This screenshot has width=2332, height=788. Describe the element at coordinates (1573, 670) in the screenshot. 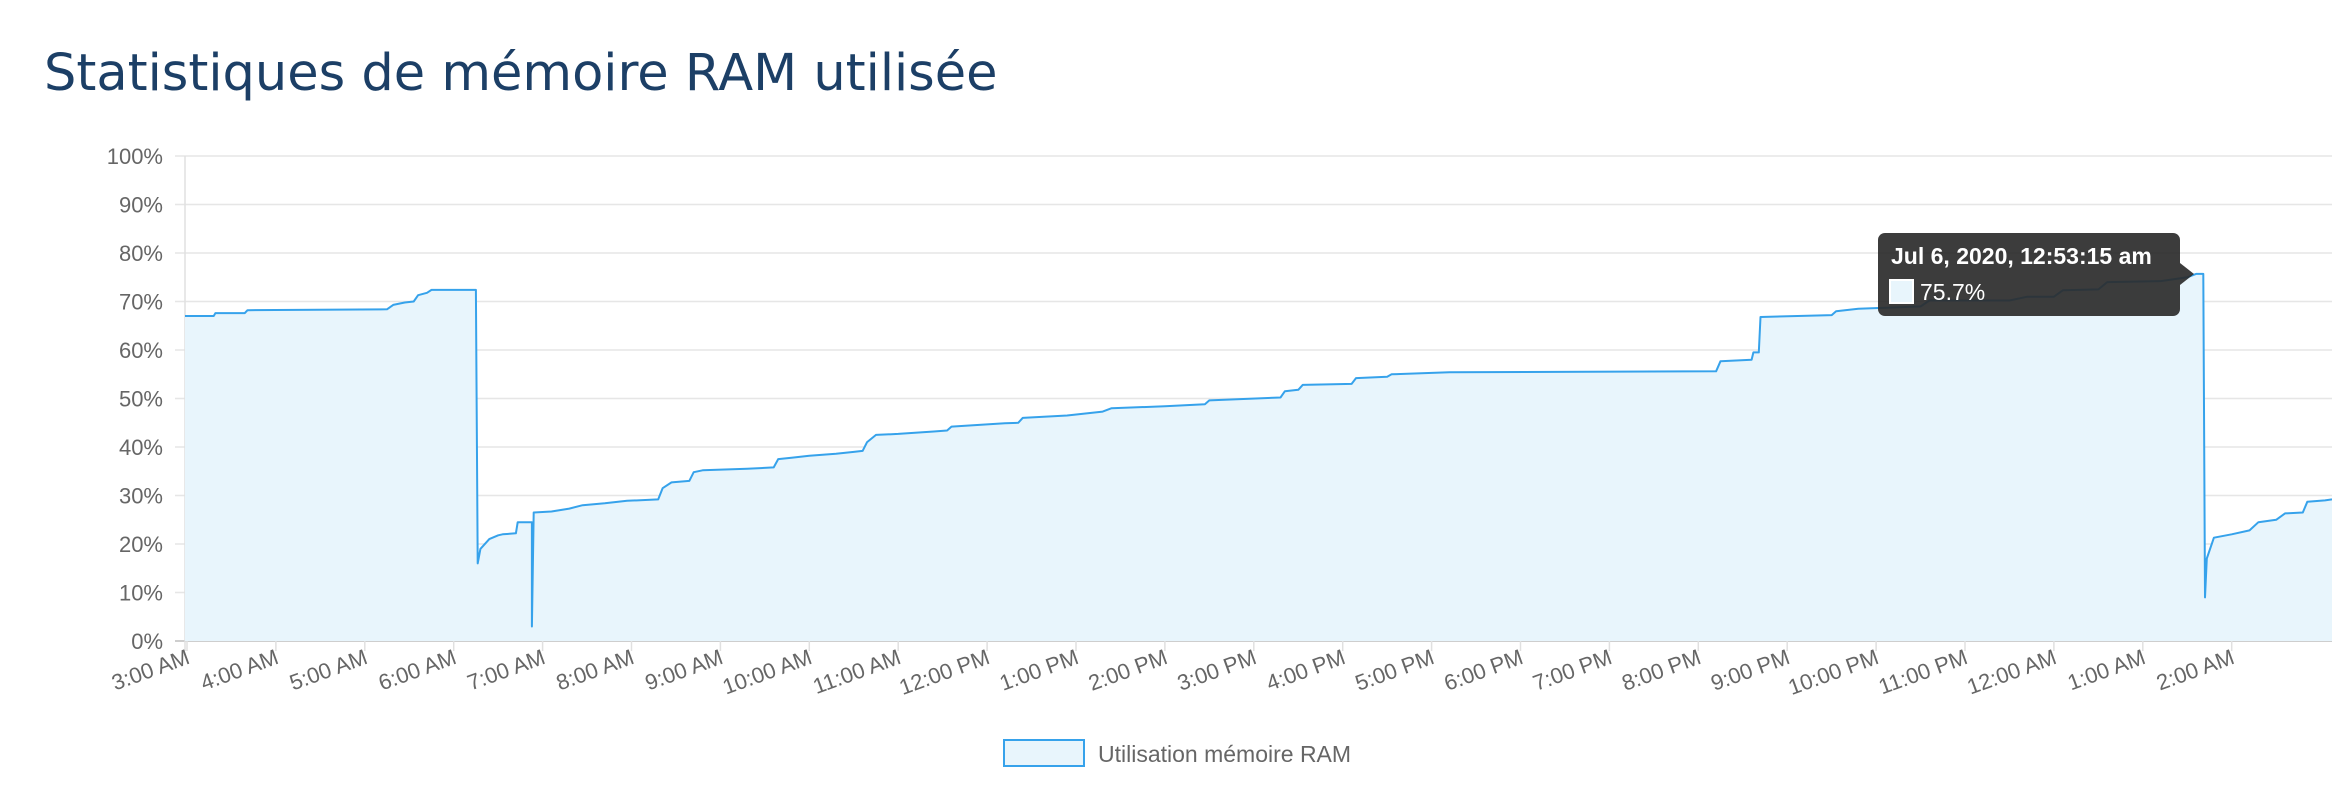

I see `x-tick-label: 7:00 PM` at that location.